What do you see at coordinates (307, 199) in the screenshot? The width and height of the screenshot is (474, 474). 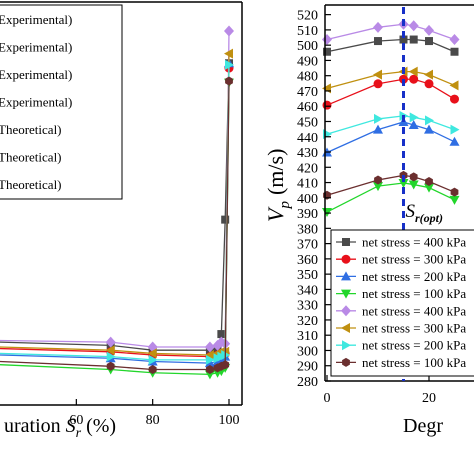 I see `right-y-tick-label: 400` at bounding box center [307, 199].